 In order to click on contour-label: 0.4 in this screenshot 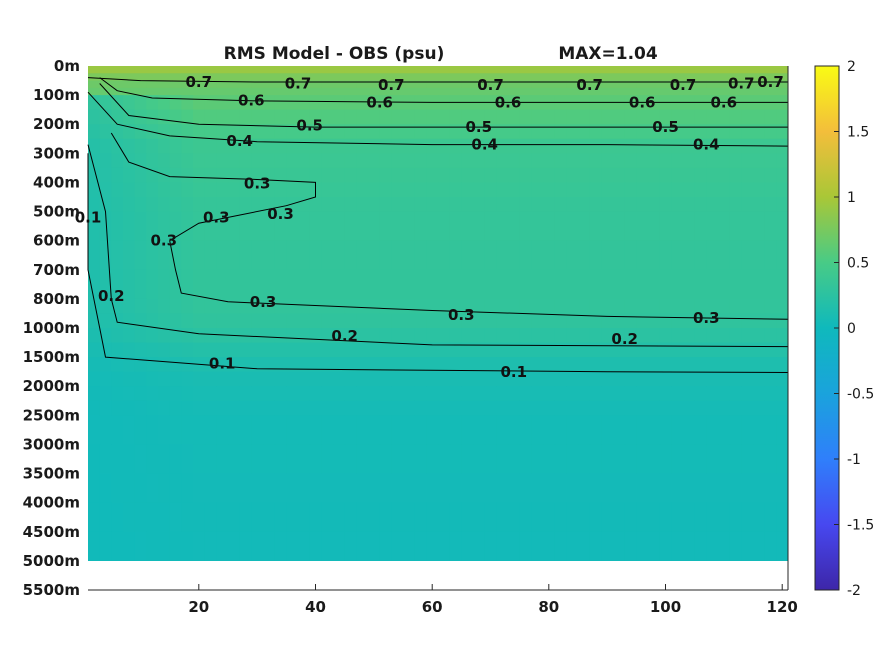, I will do `click(484, 145)`.